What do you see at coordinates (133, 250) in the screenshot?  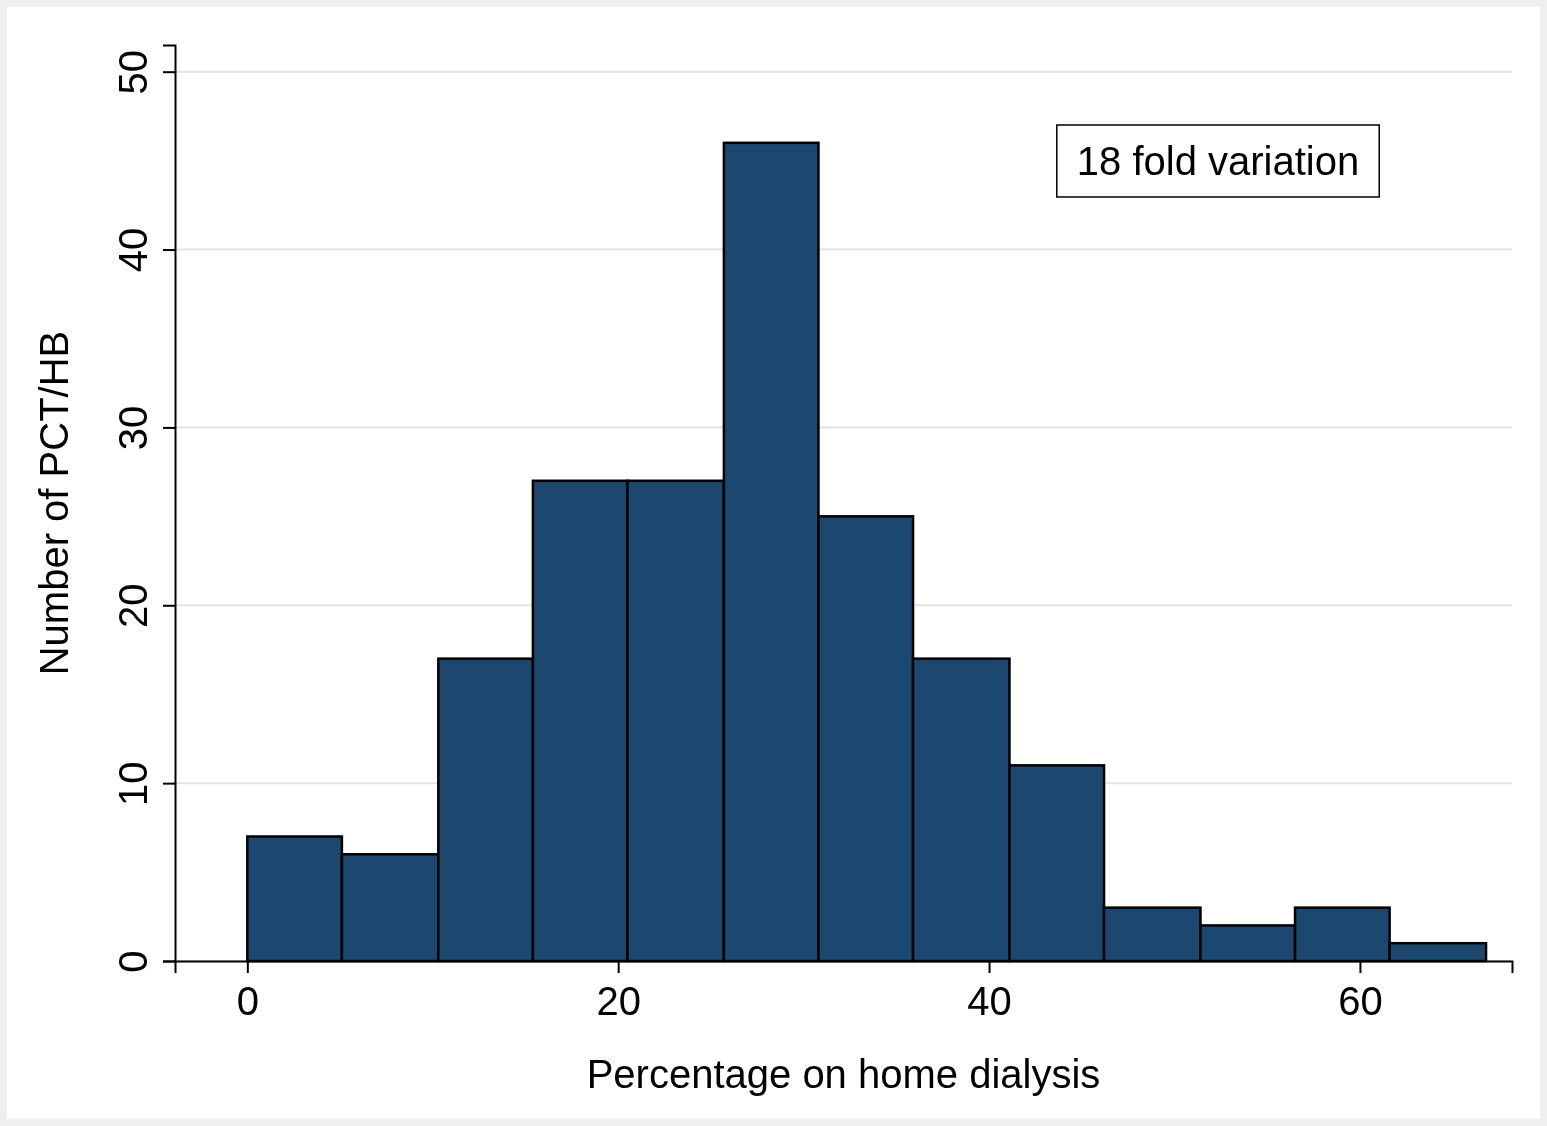 I see `y-tick-label: 40` at bounding box center [133, 250].